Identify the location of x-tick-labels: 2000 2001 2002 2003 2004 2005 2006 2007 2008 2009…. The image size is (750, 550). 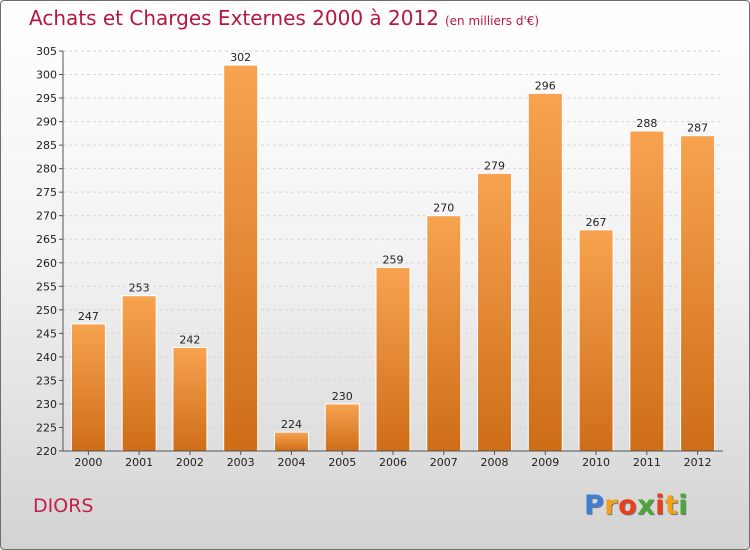
(393, 460).